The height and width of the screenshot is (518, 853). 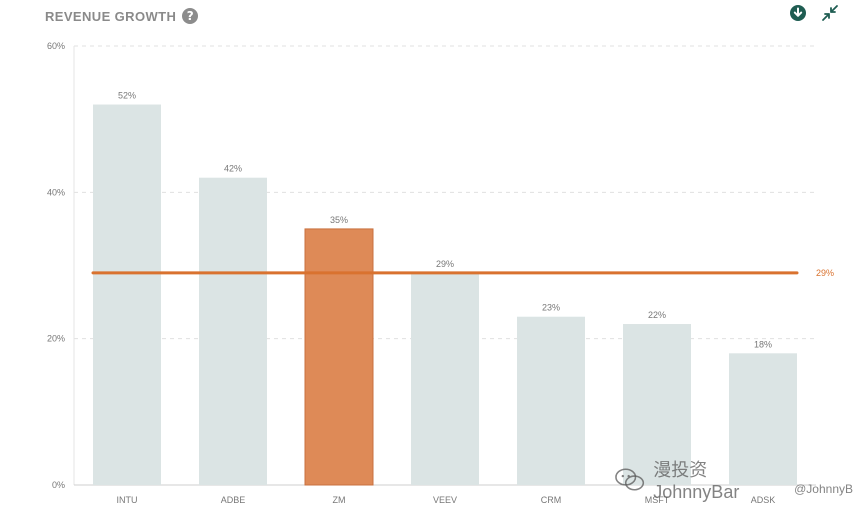 What do you see at coordinates (56, 339) in the screenshot?
I see `y-tick-label: 20%` at bounding box center [56, 339].